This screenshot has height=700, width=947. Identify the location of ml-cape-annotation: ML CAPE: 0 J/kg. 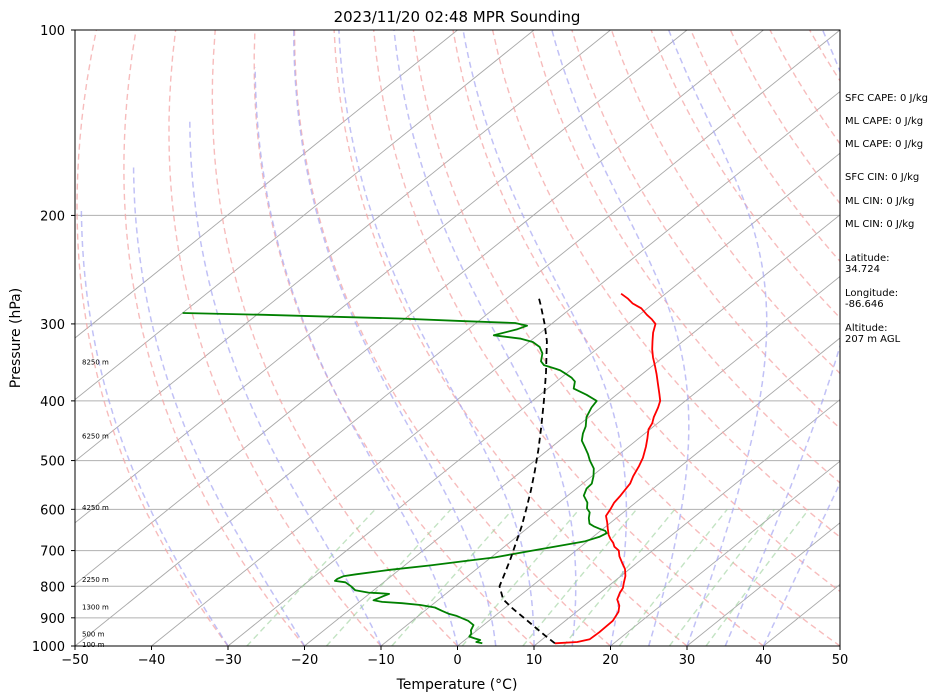
(884, 121).